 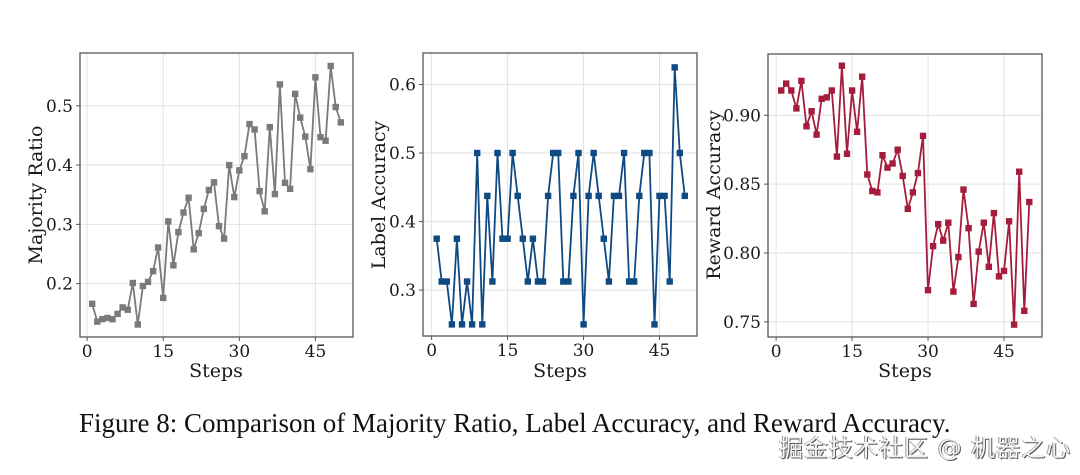 What do you see at coordinates (59, 285) in the screenshot?
I see `y-tick-label: 0.2` at bounding box center [59, 285].